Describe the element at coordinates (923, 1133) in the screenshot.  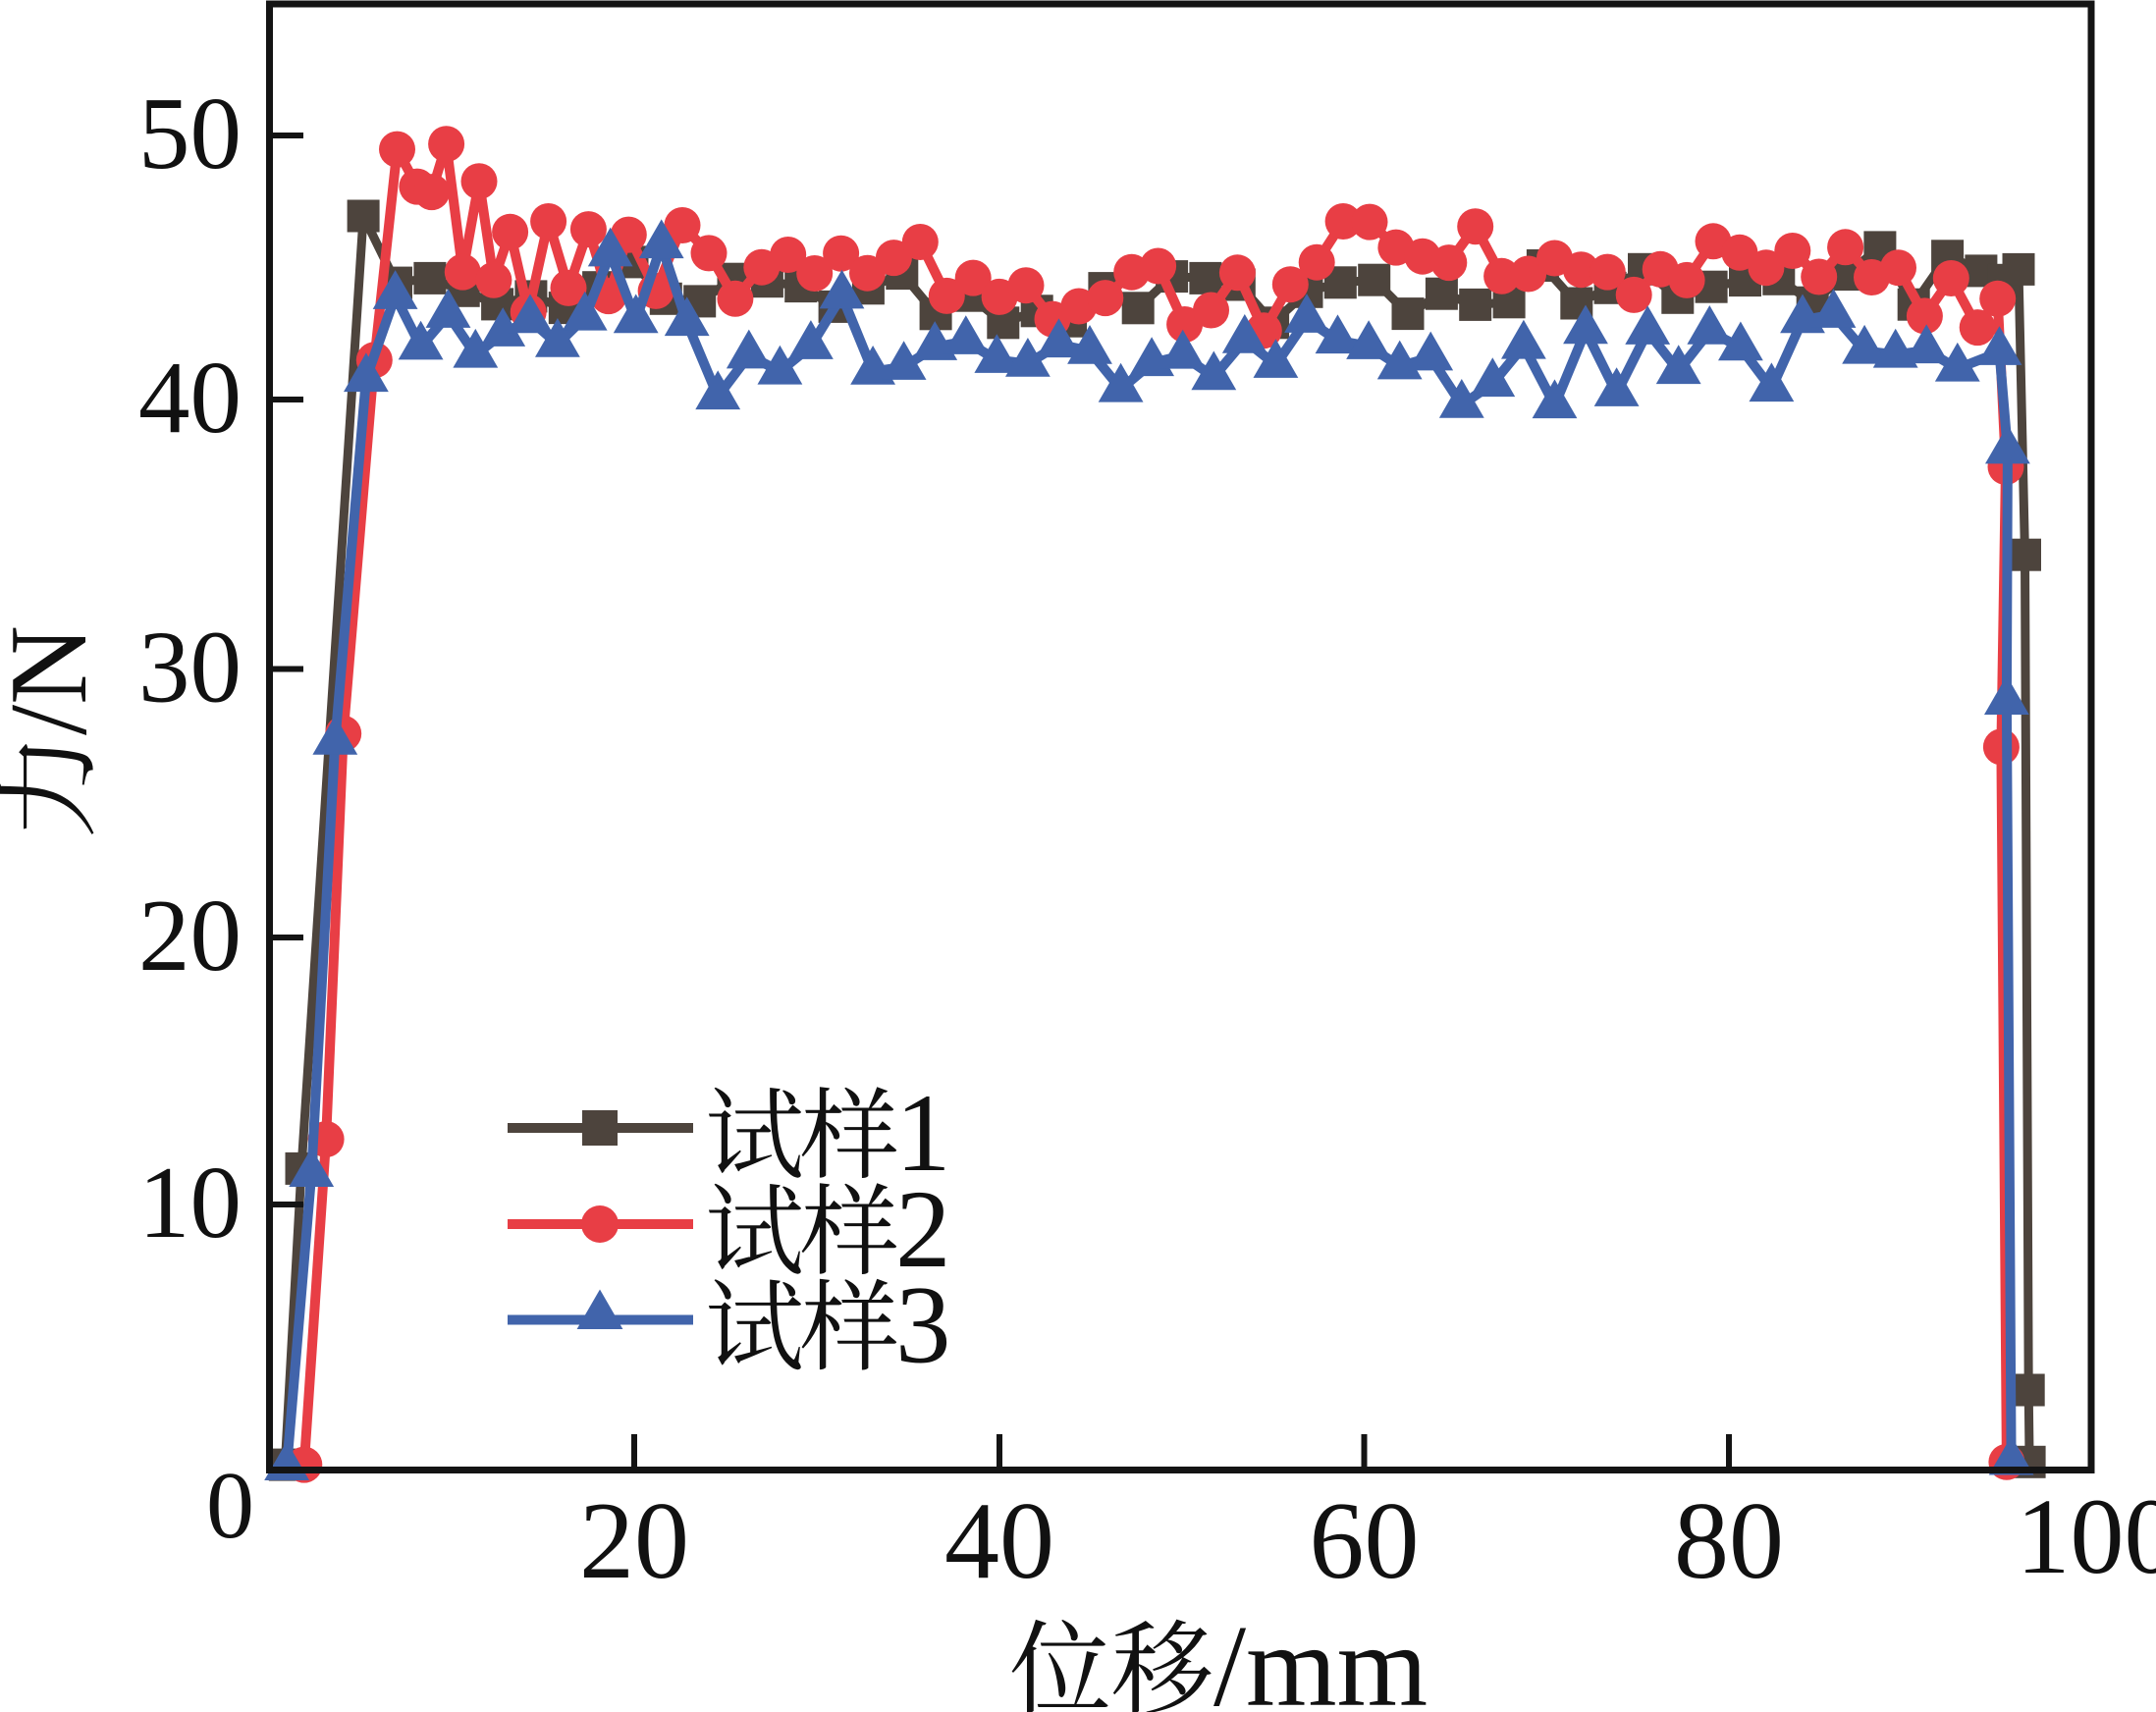
I see `svg-text: 1` at that location.